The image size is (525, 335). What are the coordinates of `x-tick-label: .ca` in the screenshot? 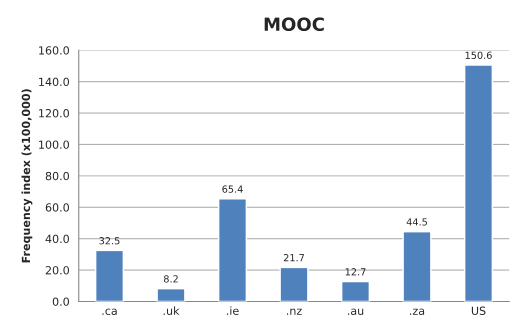 It's located at (109, 311).